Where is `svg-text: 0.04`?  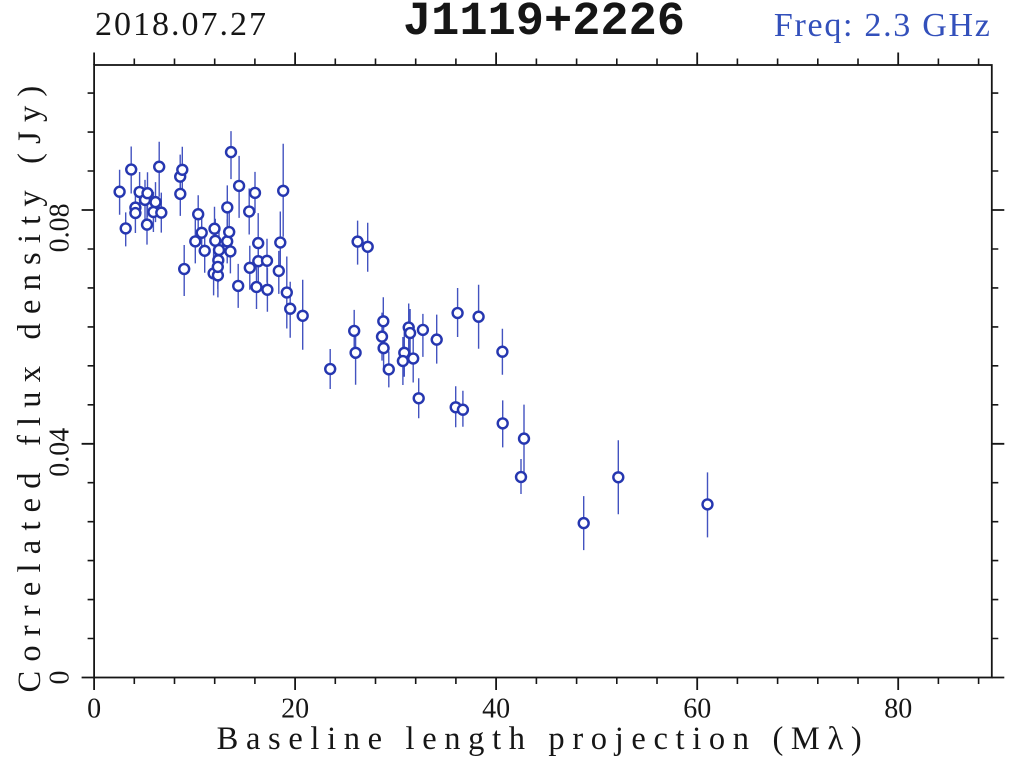
svg-text: 0.04 is located at coordinates (60, 452).